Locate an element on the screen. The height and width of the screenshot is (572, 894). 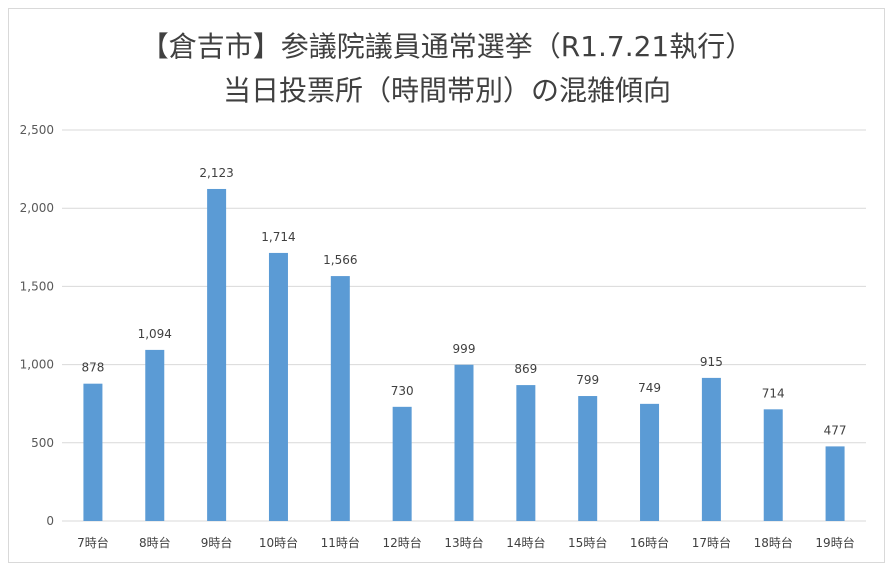
data-label: 878 is located at coordinates (92, 368).